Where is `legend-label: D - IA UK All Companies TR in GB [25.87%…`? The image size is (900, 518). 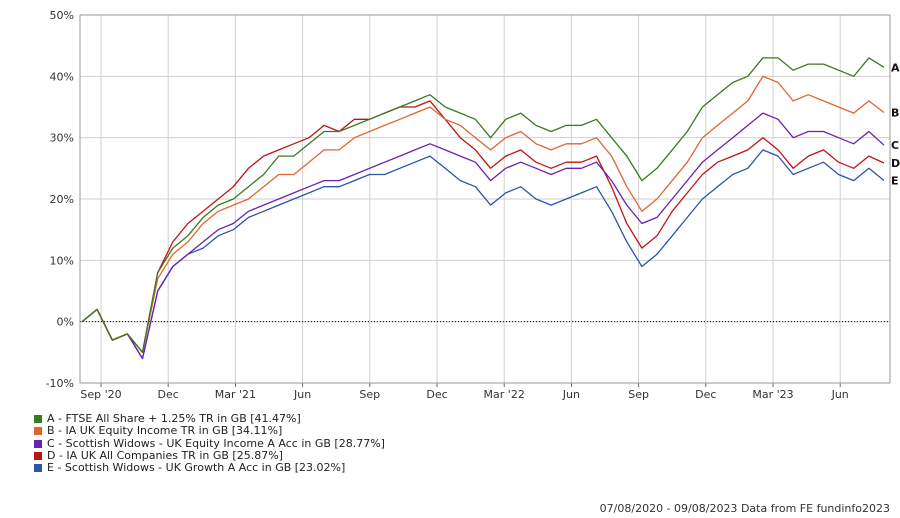 legend-label: D - IA UK All Companies TR in GB [25.87%… is located at coordinates (165, 455).